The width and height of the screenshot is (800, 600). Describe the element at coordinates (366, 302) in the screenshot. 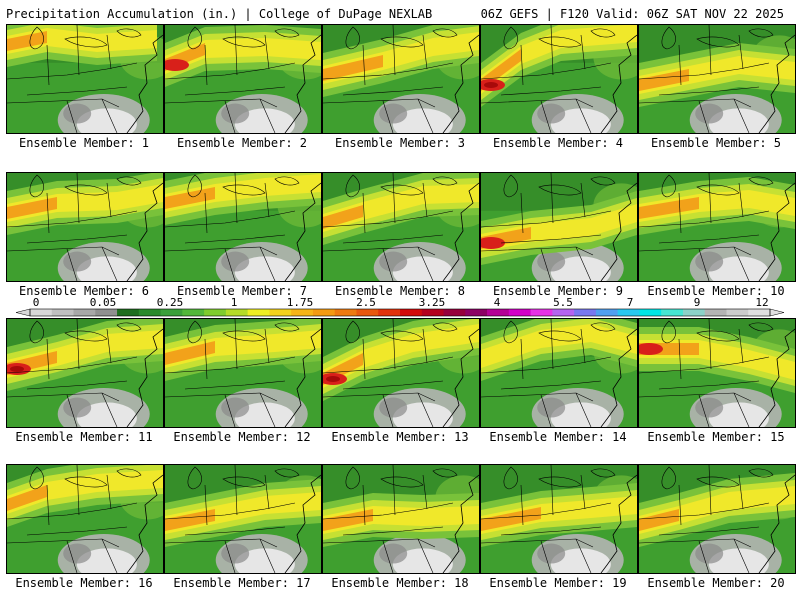

I see `colorbar-tick-label: 2.5` at that location.